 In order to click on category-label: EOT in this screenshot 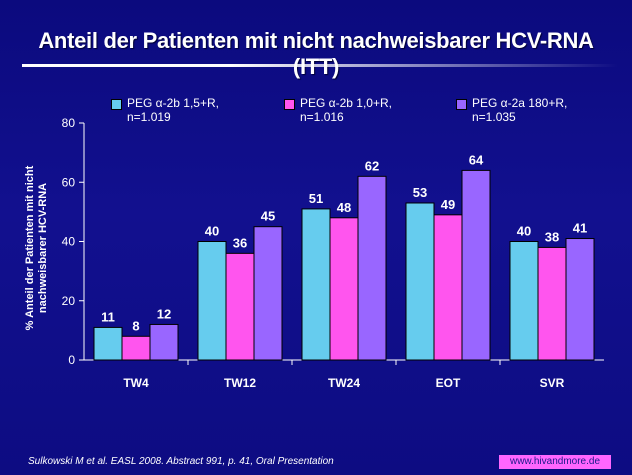, I will do `click(448, 383)`.